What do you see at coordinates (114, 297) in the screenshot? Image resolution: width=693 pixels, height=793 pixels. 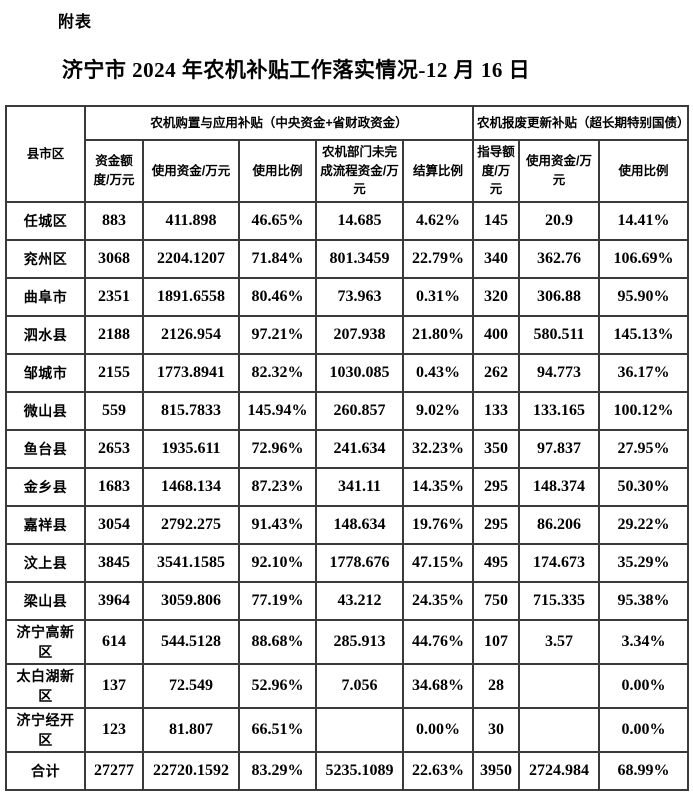 I see `value-cell: 2351` at bounding box center [114, 297].